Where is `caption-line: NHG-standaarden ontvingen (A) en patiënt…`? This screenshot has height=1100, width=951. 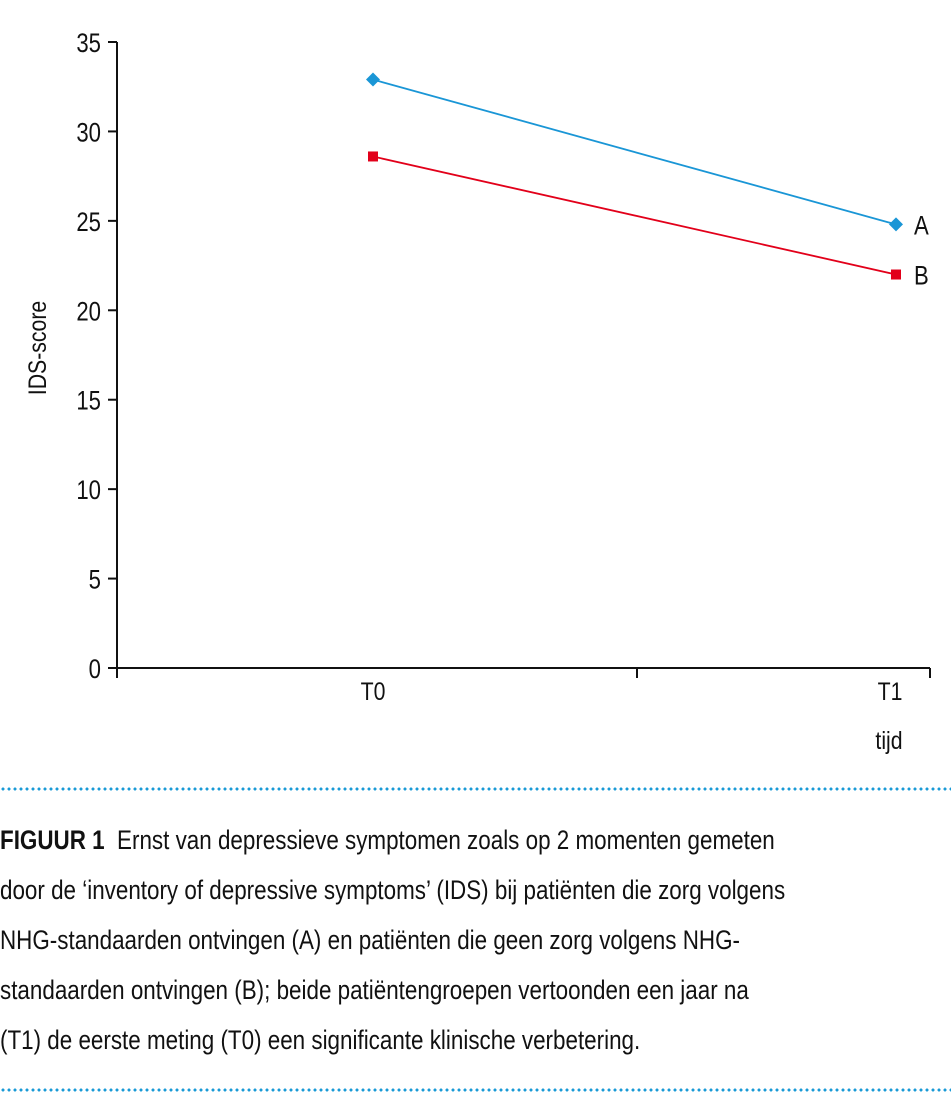 caption-line: NHG-standaarden ontvingen (A) en patiënt… is located at coordinates (370, 940).